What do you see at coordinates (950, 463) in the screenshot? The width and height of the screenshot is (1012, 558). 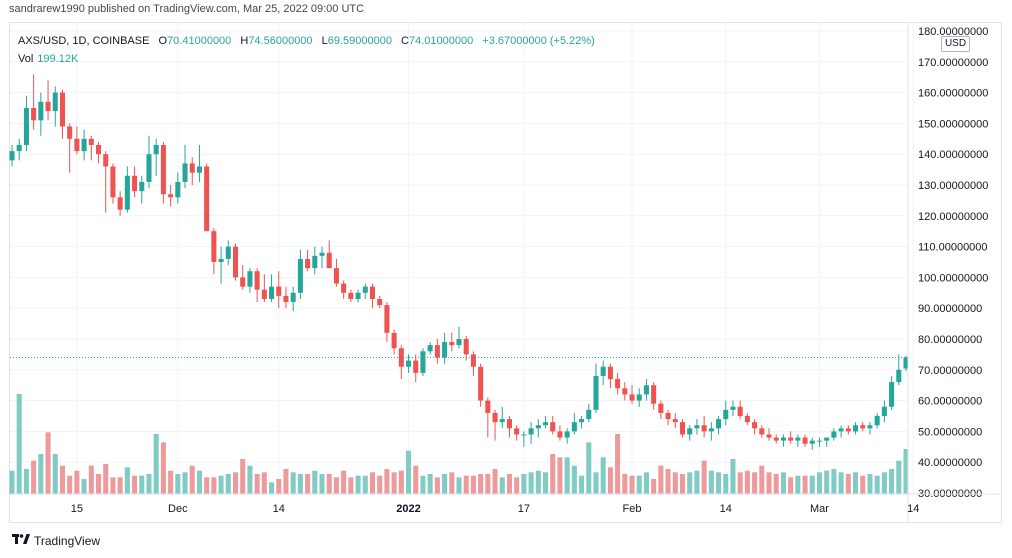 I see `price-tick-label: 40.00000000` at bounding box center [950, 463].